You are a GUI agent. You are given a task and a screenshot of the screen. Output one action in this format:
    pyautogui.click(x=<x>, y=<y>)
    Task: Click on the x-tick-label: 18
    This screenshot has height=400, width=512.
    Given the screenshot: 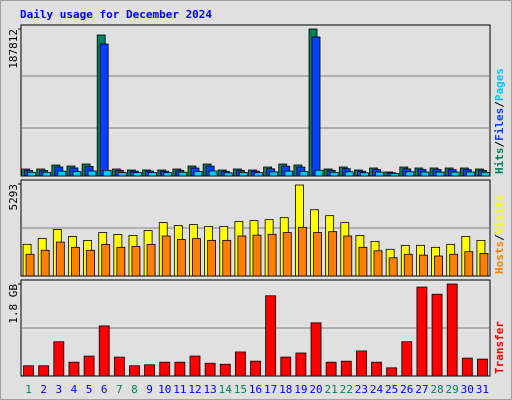 What is the action you would take?
    pyautogui.click(x=285, y=389)
    